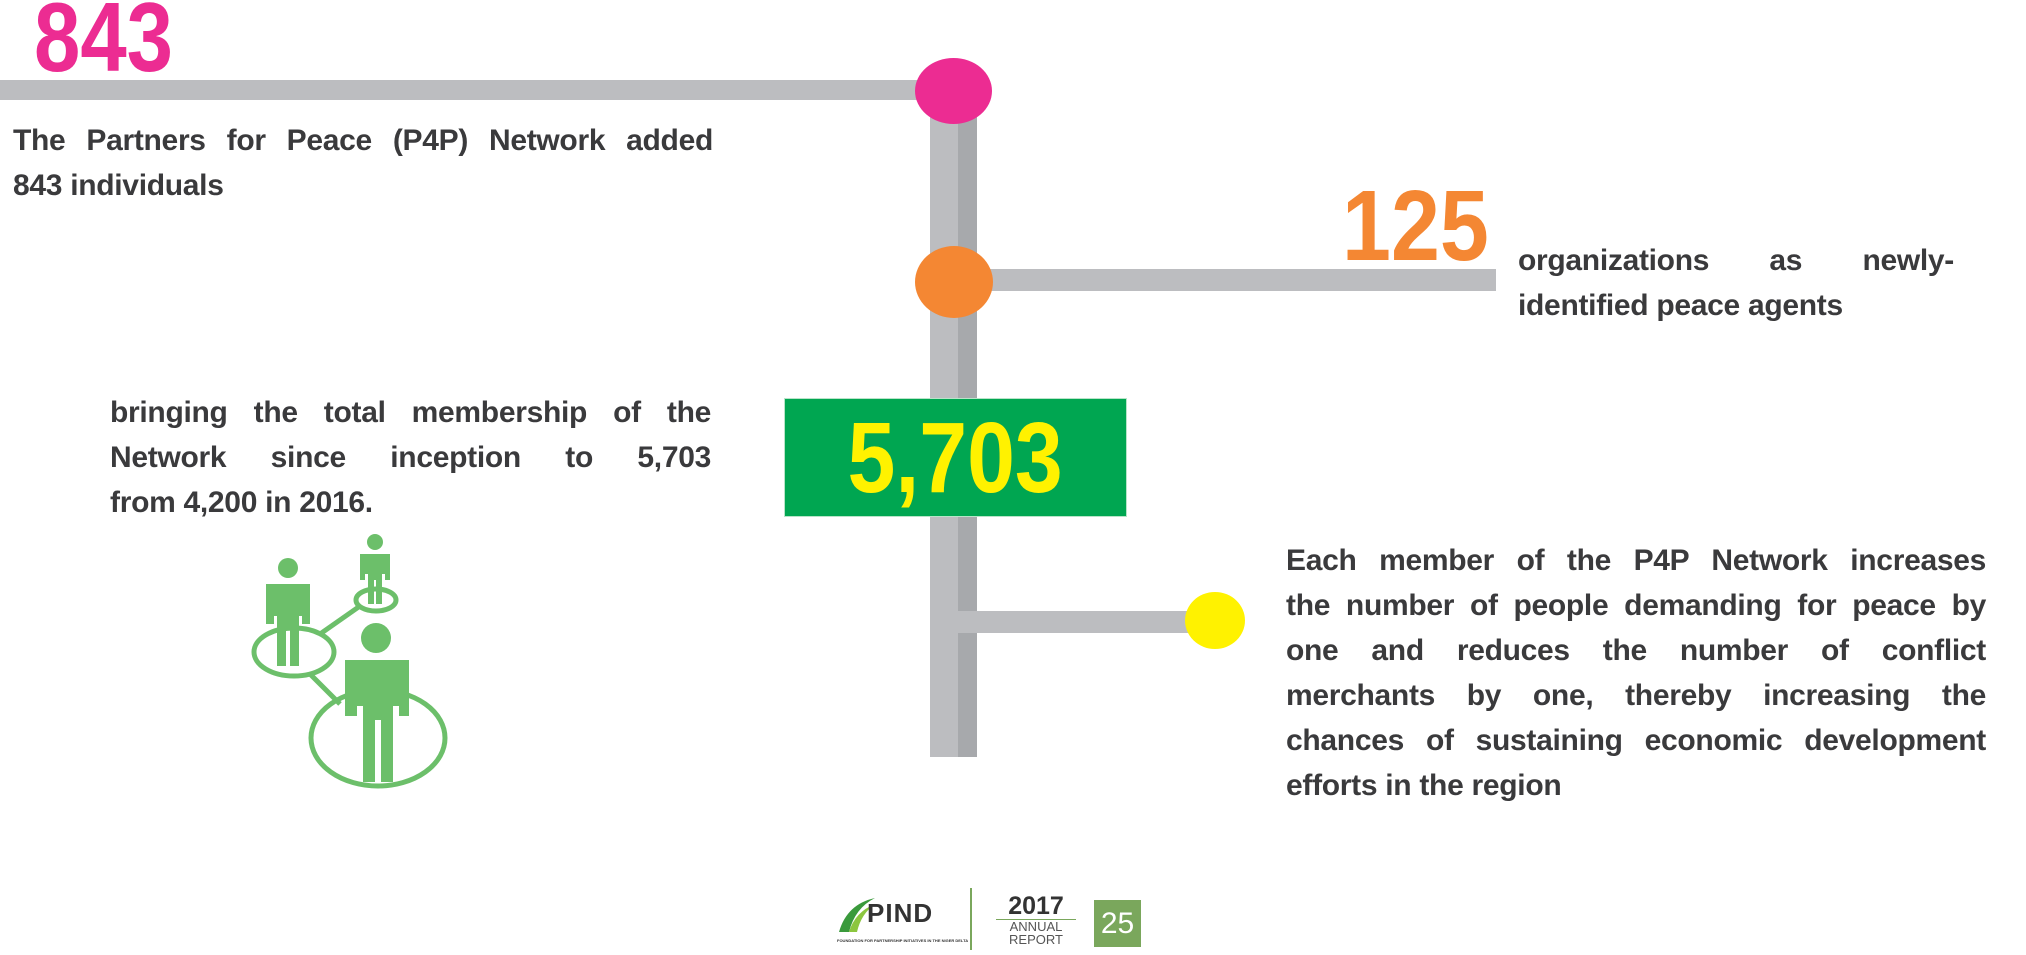 The height and width of the screenshot is (955, 2026). I want to click on page-number-badge: 25, so click(1117, 923).